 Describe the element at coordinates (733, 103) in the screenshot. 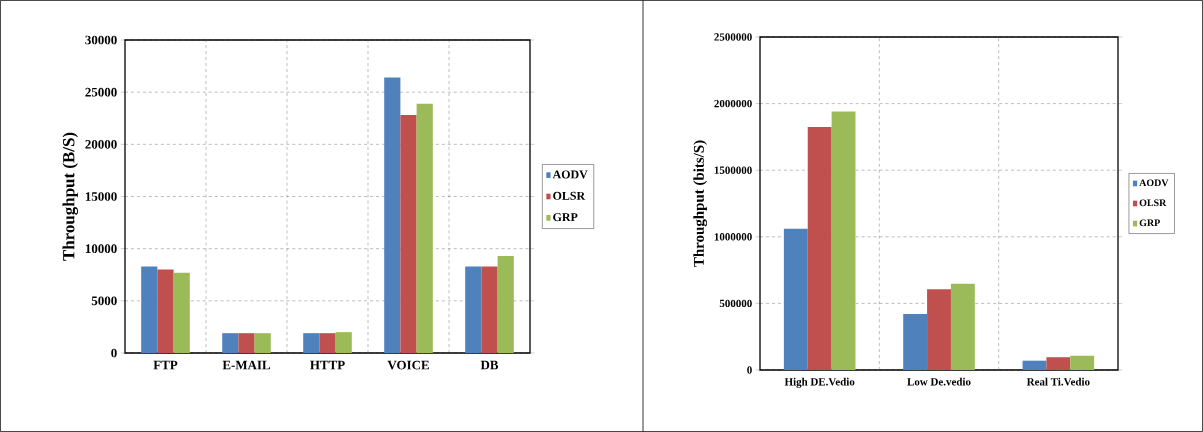

I see `y-tick-label: 2000000` at that location.